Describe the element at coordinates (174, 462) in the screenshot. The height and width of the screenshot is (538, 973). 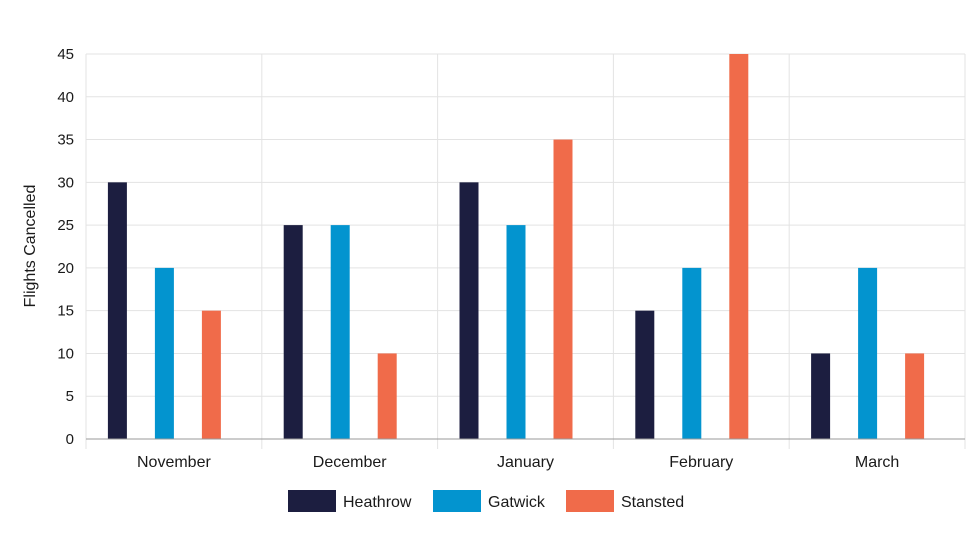
I see `x-category-label: November` at that location.